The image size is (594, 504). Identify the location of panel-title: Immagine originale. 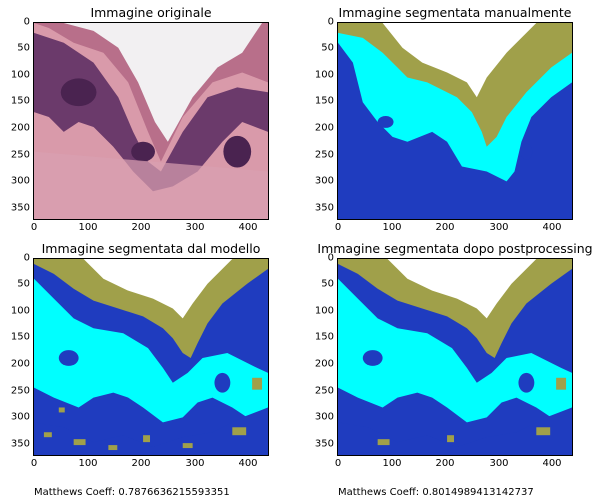
(151, 12).